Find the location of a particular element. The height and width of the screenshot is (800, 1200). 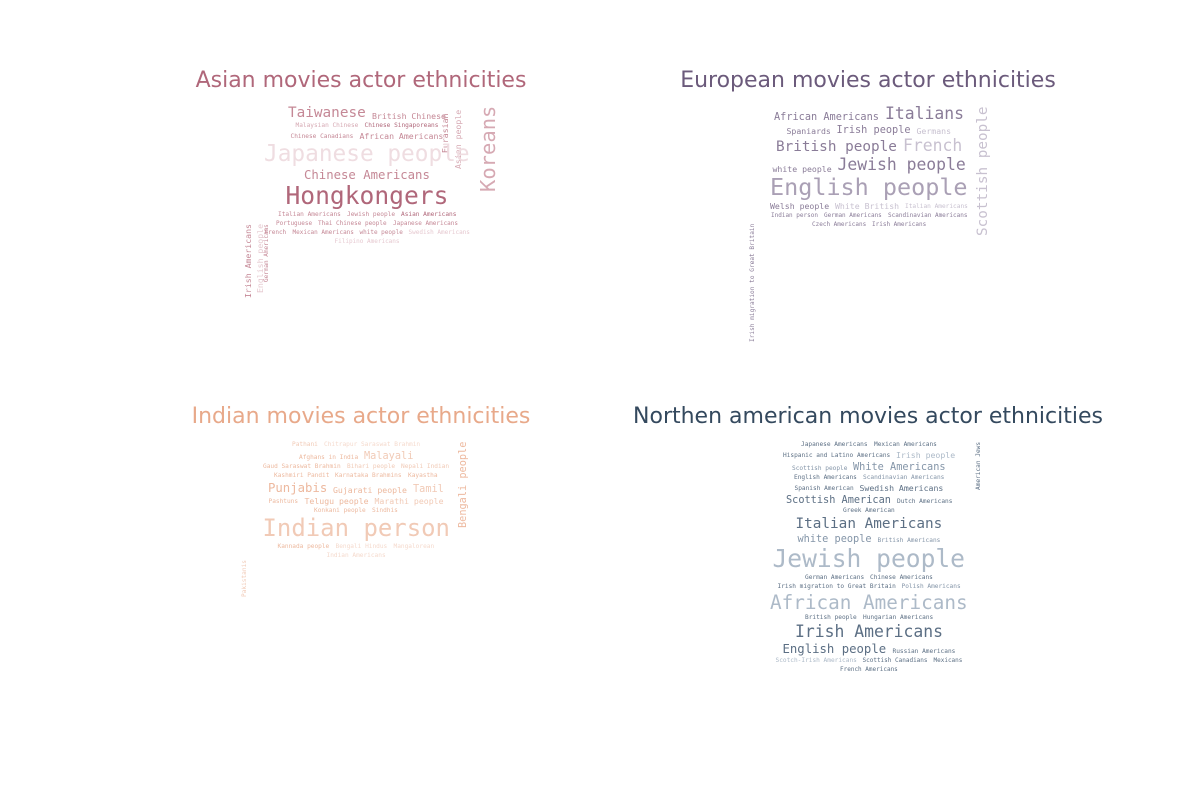

cloud-word: Asian Americans is located at coordinates (429, 214).